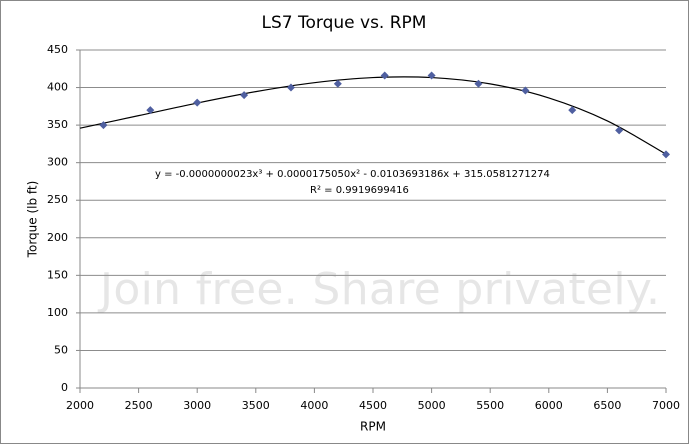 The width and height of the screenshot is (689, 444). What do you see at coordinates (64, 387) in the screenshot?
I see `y-tick-label: 0` at bounding box center [64, 387].